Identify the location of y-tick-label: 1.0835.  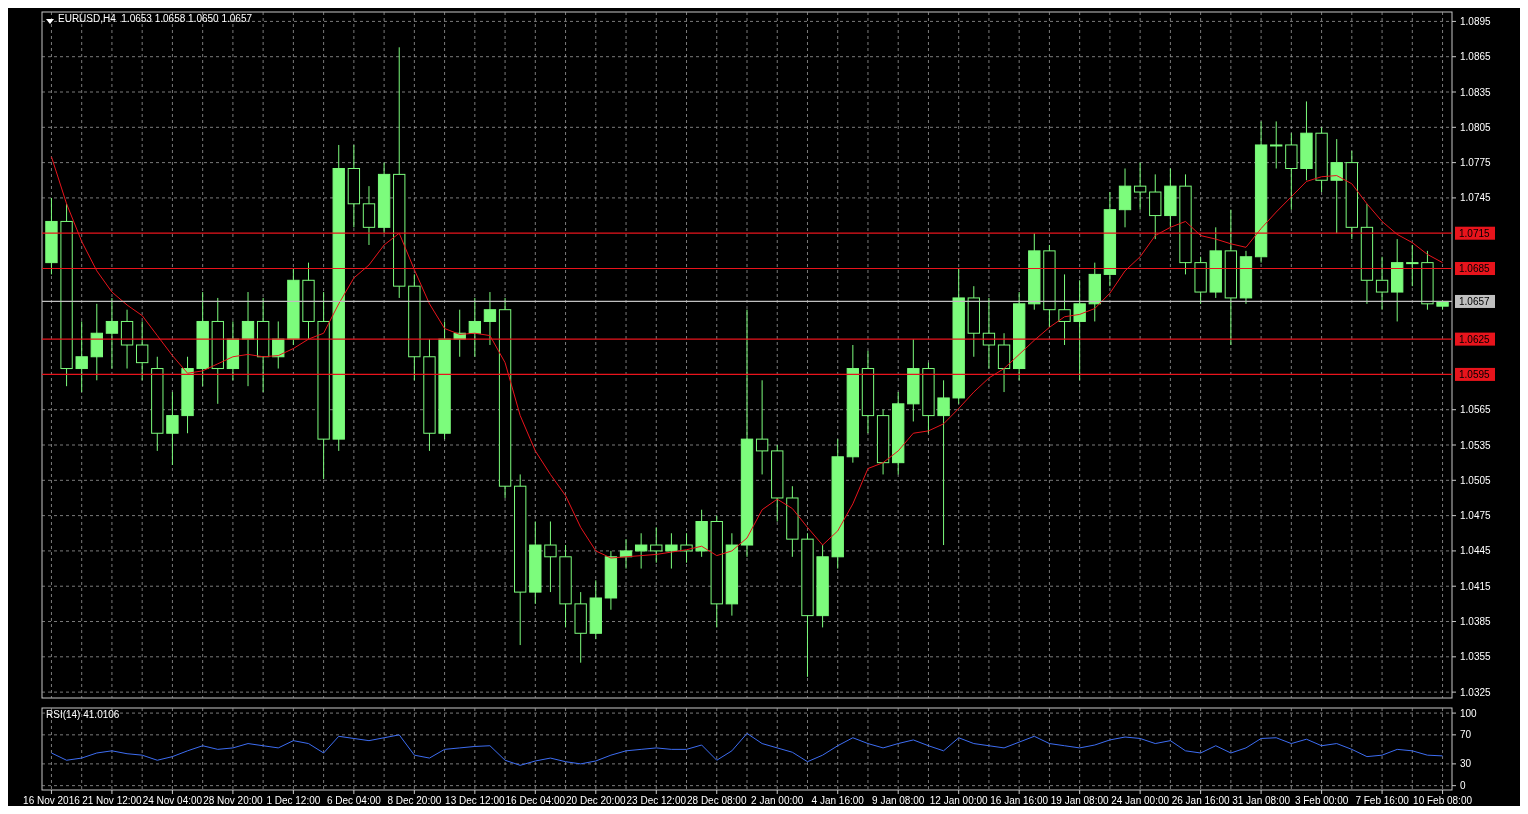
(1476, 92).